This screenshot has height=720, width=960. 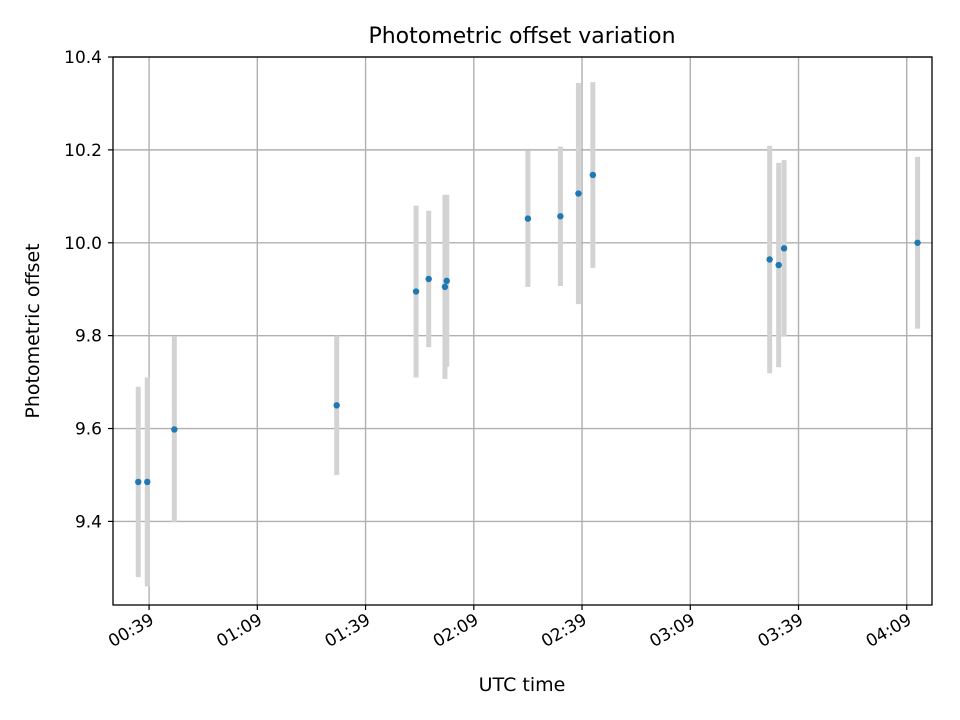 I want to click on x-tick-label: 02:39, so click(x=564, y=631).